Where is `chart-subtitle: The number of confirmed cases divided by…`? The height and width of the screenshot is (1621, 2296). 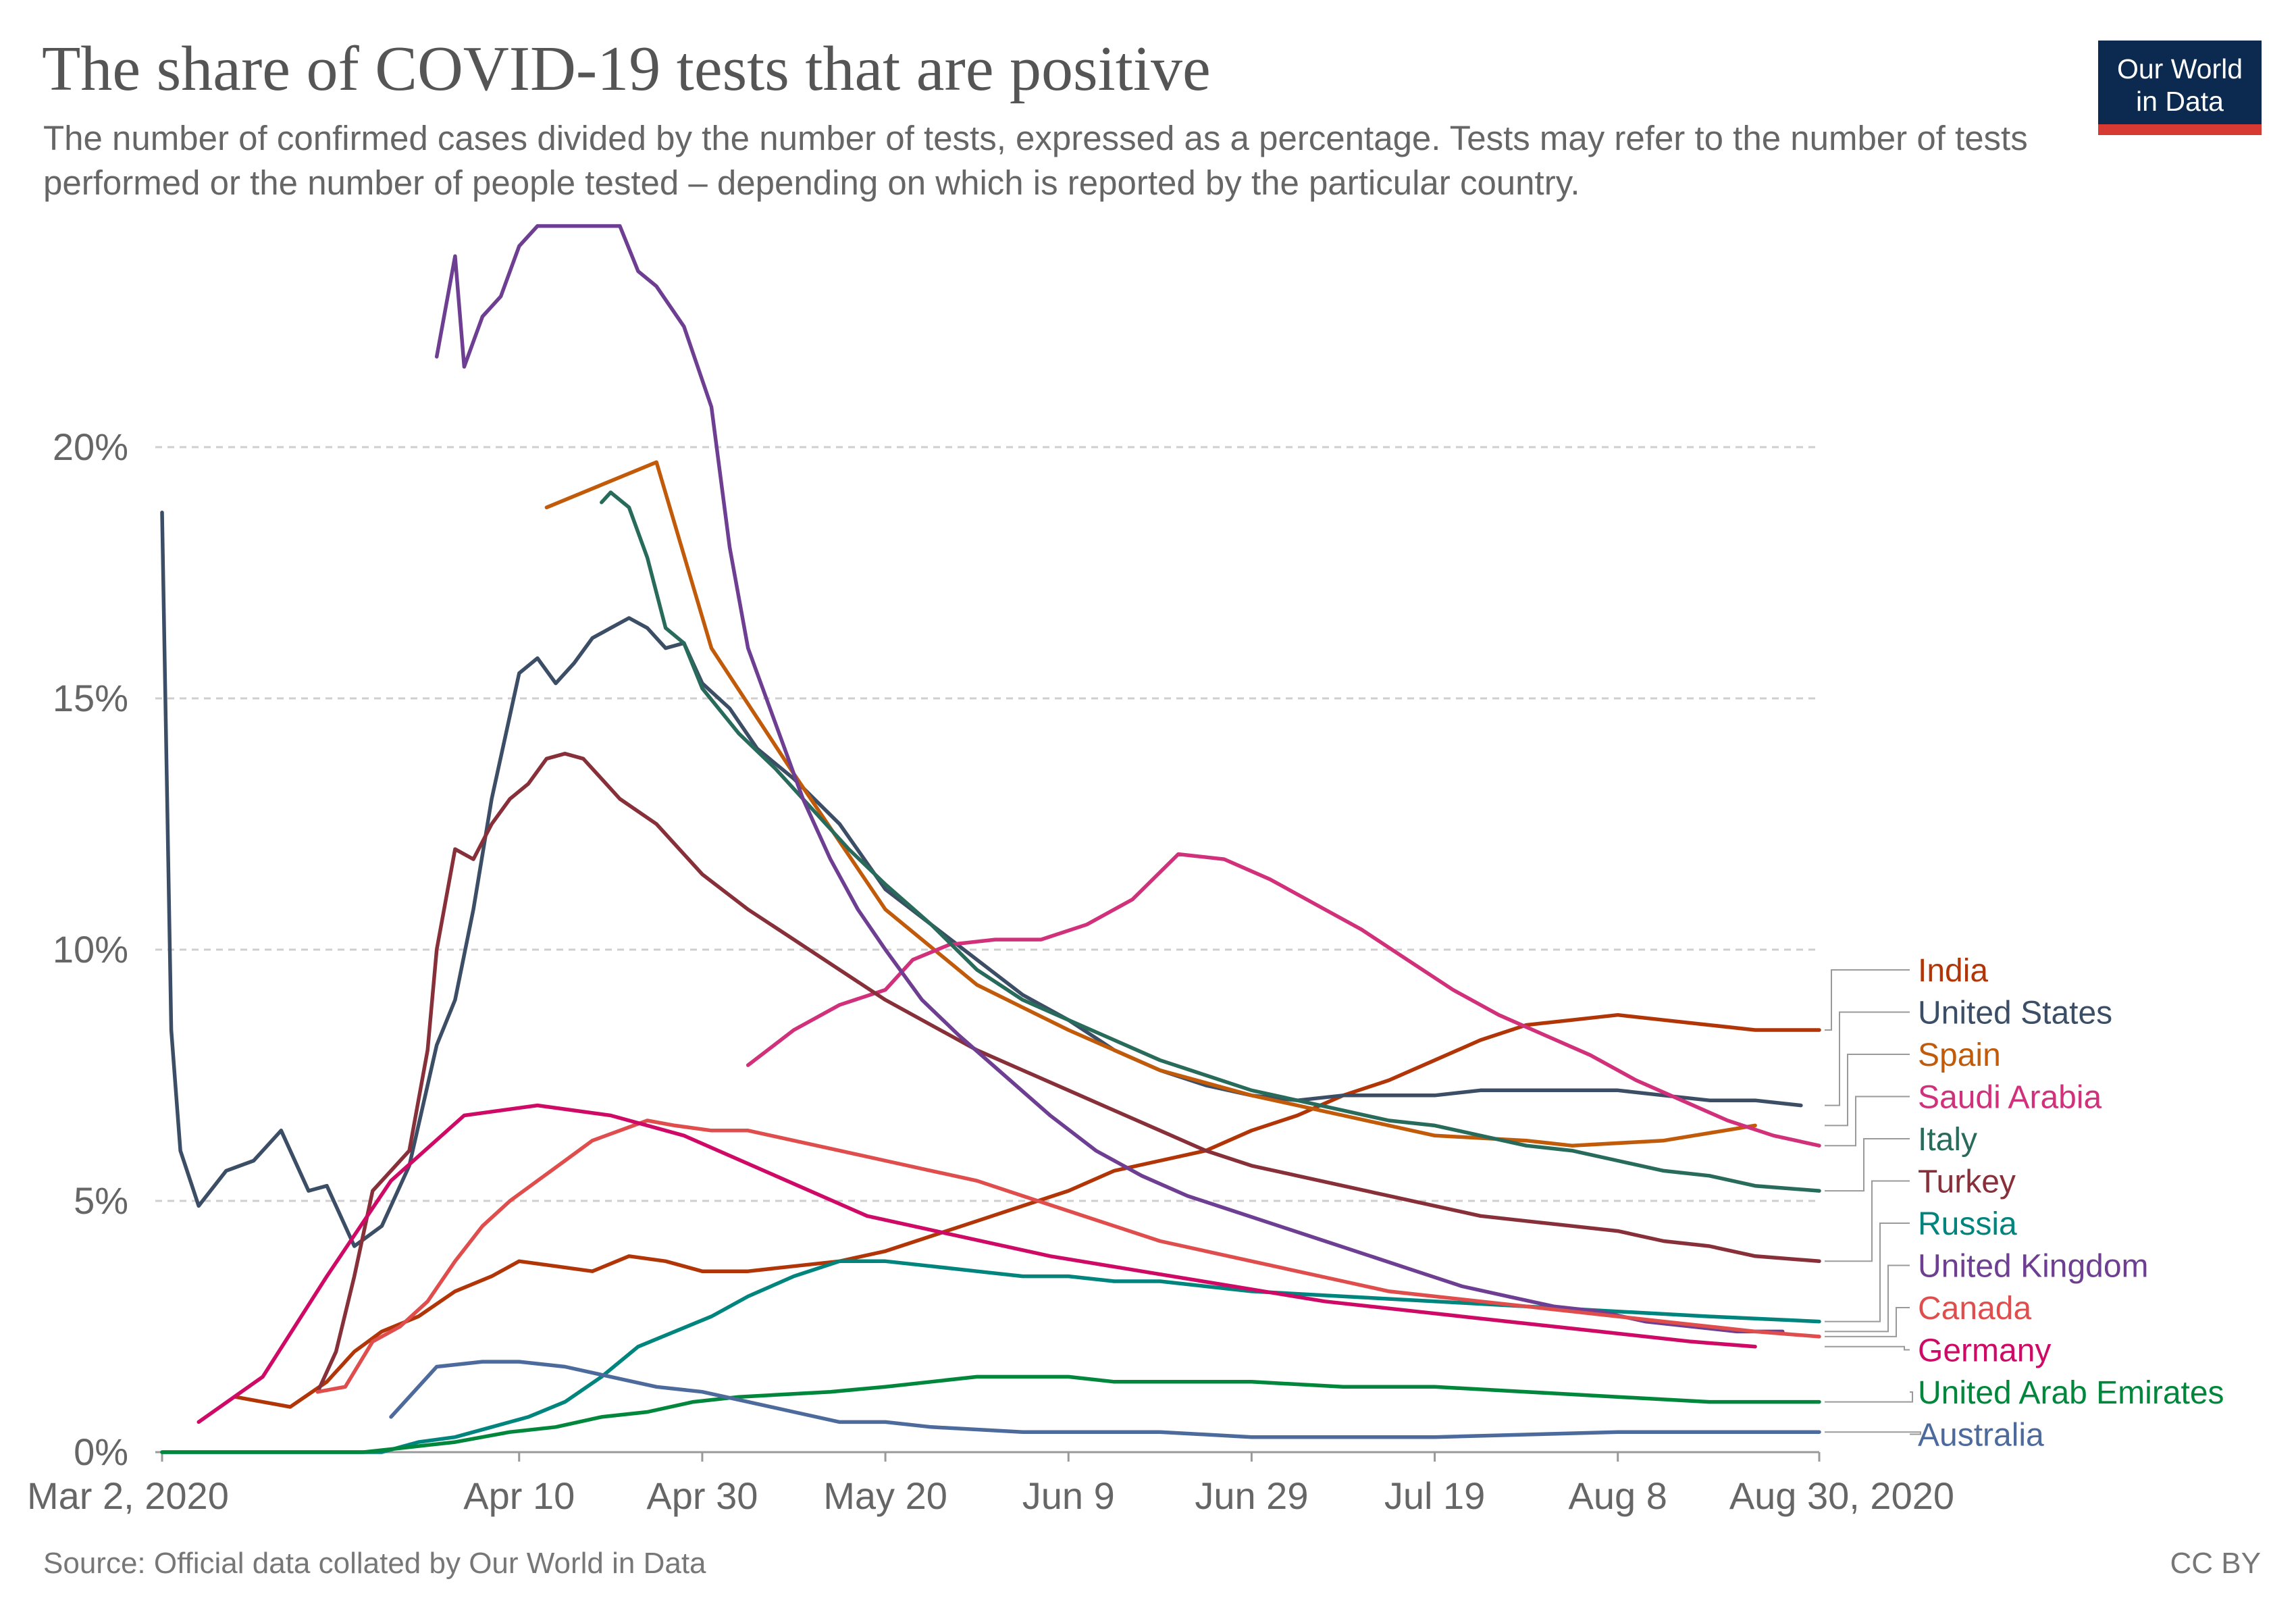 chart-subtitle: The number of confirmed cases divided by… is located at coordinates (1035, 160).